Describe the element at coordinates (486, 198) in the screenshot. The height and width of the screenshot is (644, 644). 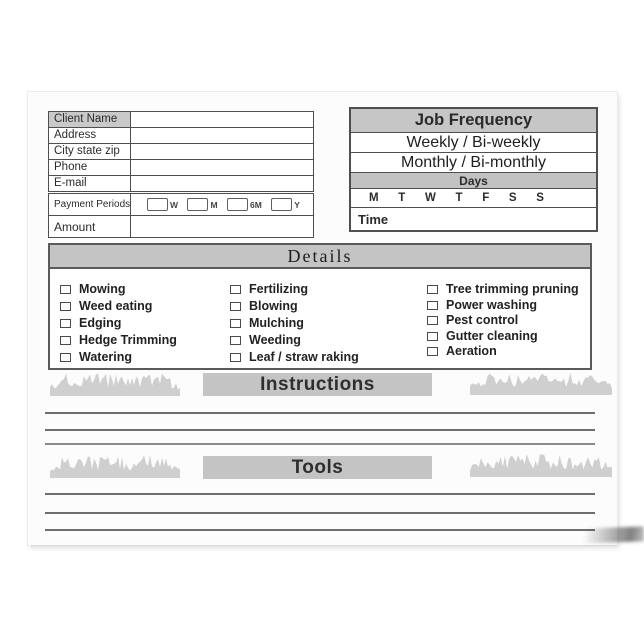
I see `day-friday: F` at that location.